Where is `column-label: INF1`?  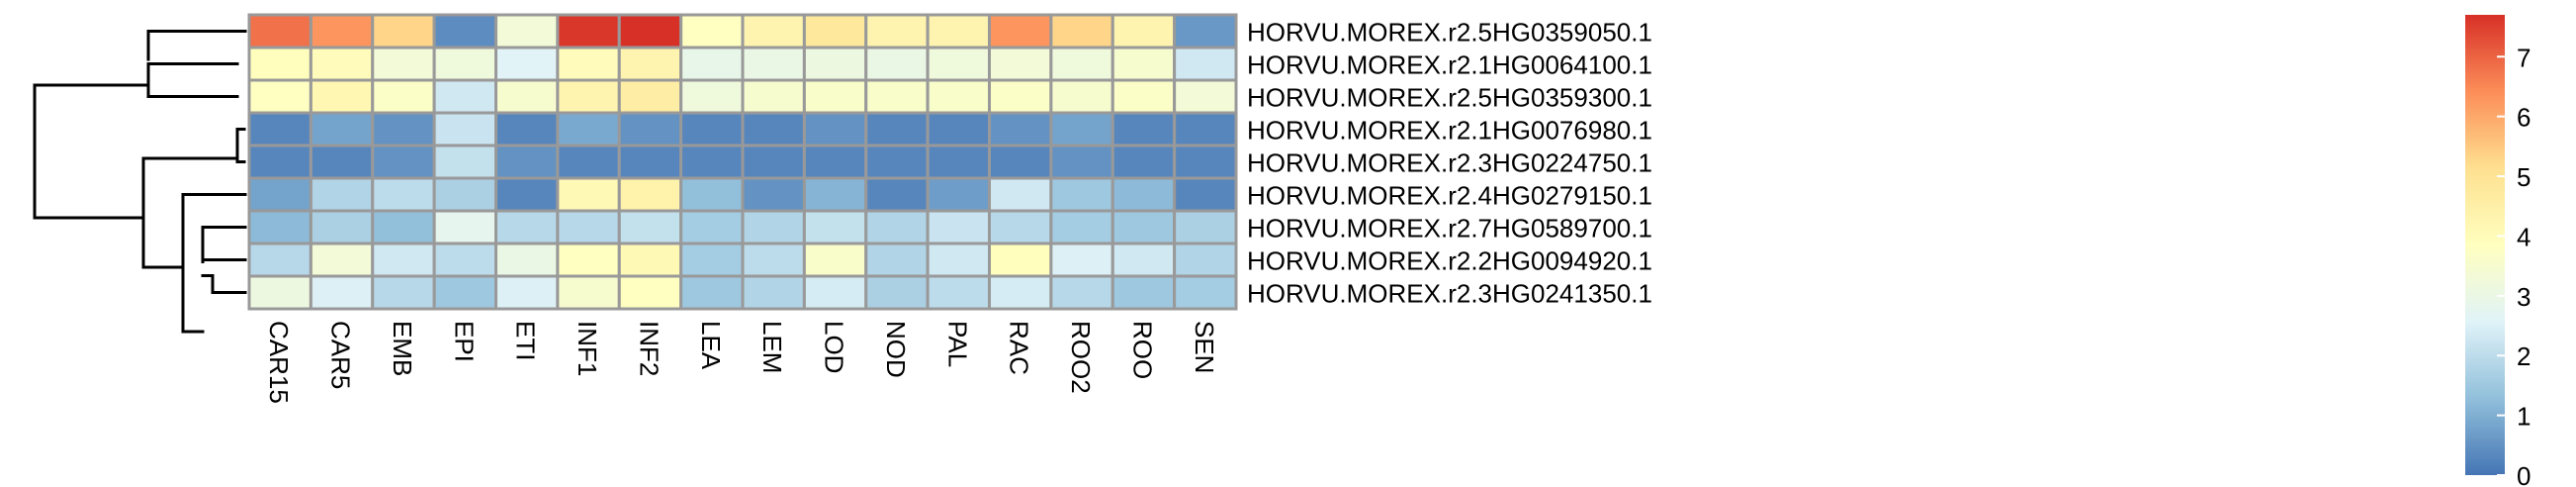
column-label: INF1 is located at coordinates (587, 348).